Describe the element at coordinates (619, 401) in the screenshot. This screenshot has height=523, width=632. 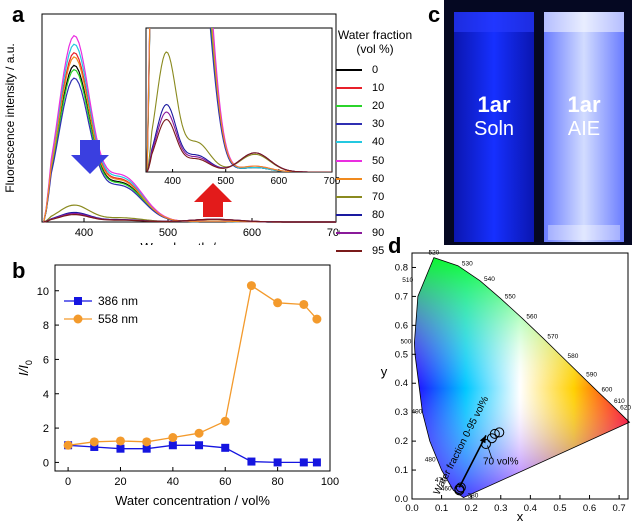
I see `wavelength-label: 610` at that location.